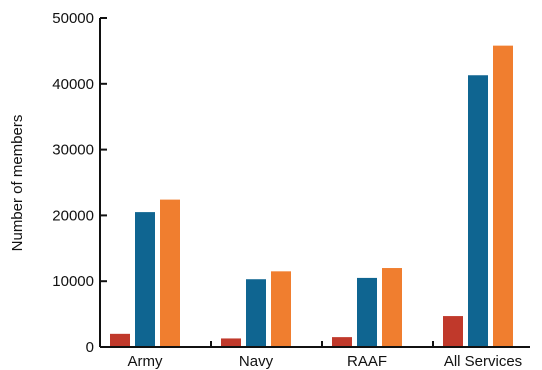  I want to click on y-tick-label: 30000, so click(73, 150).